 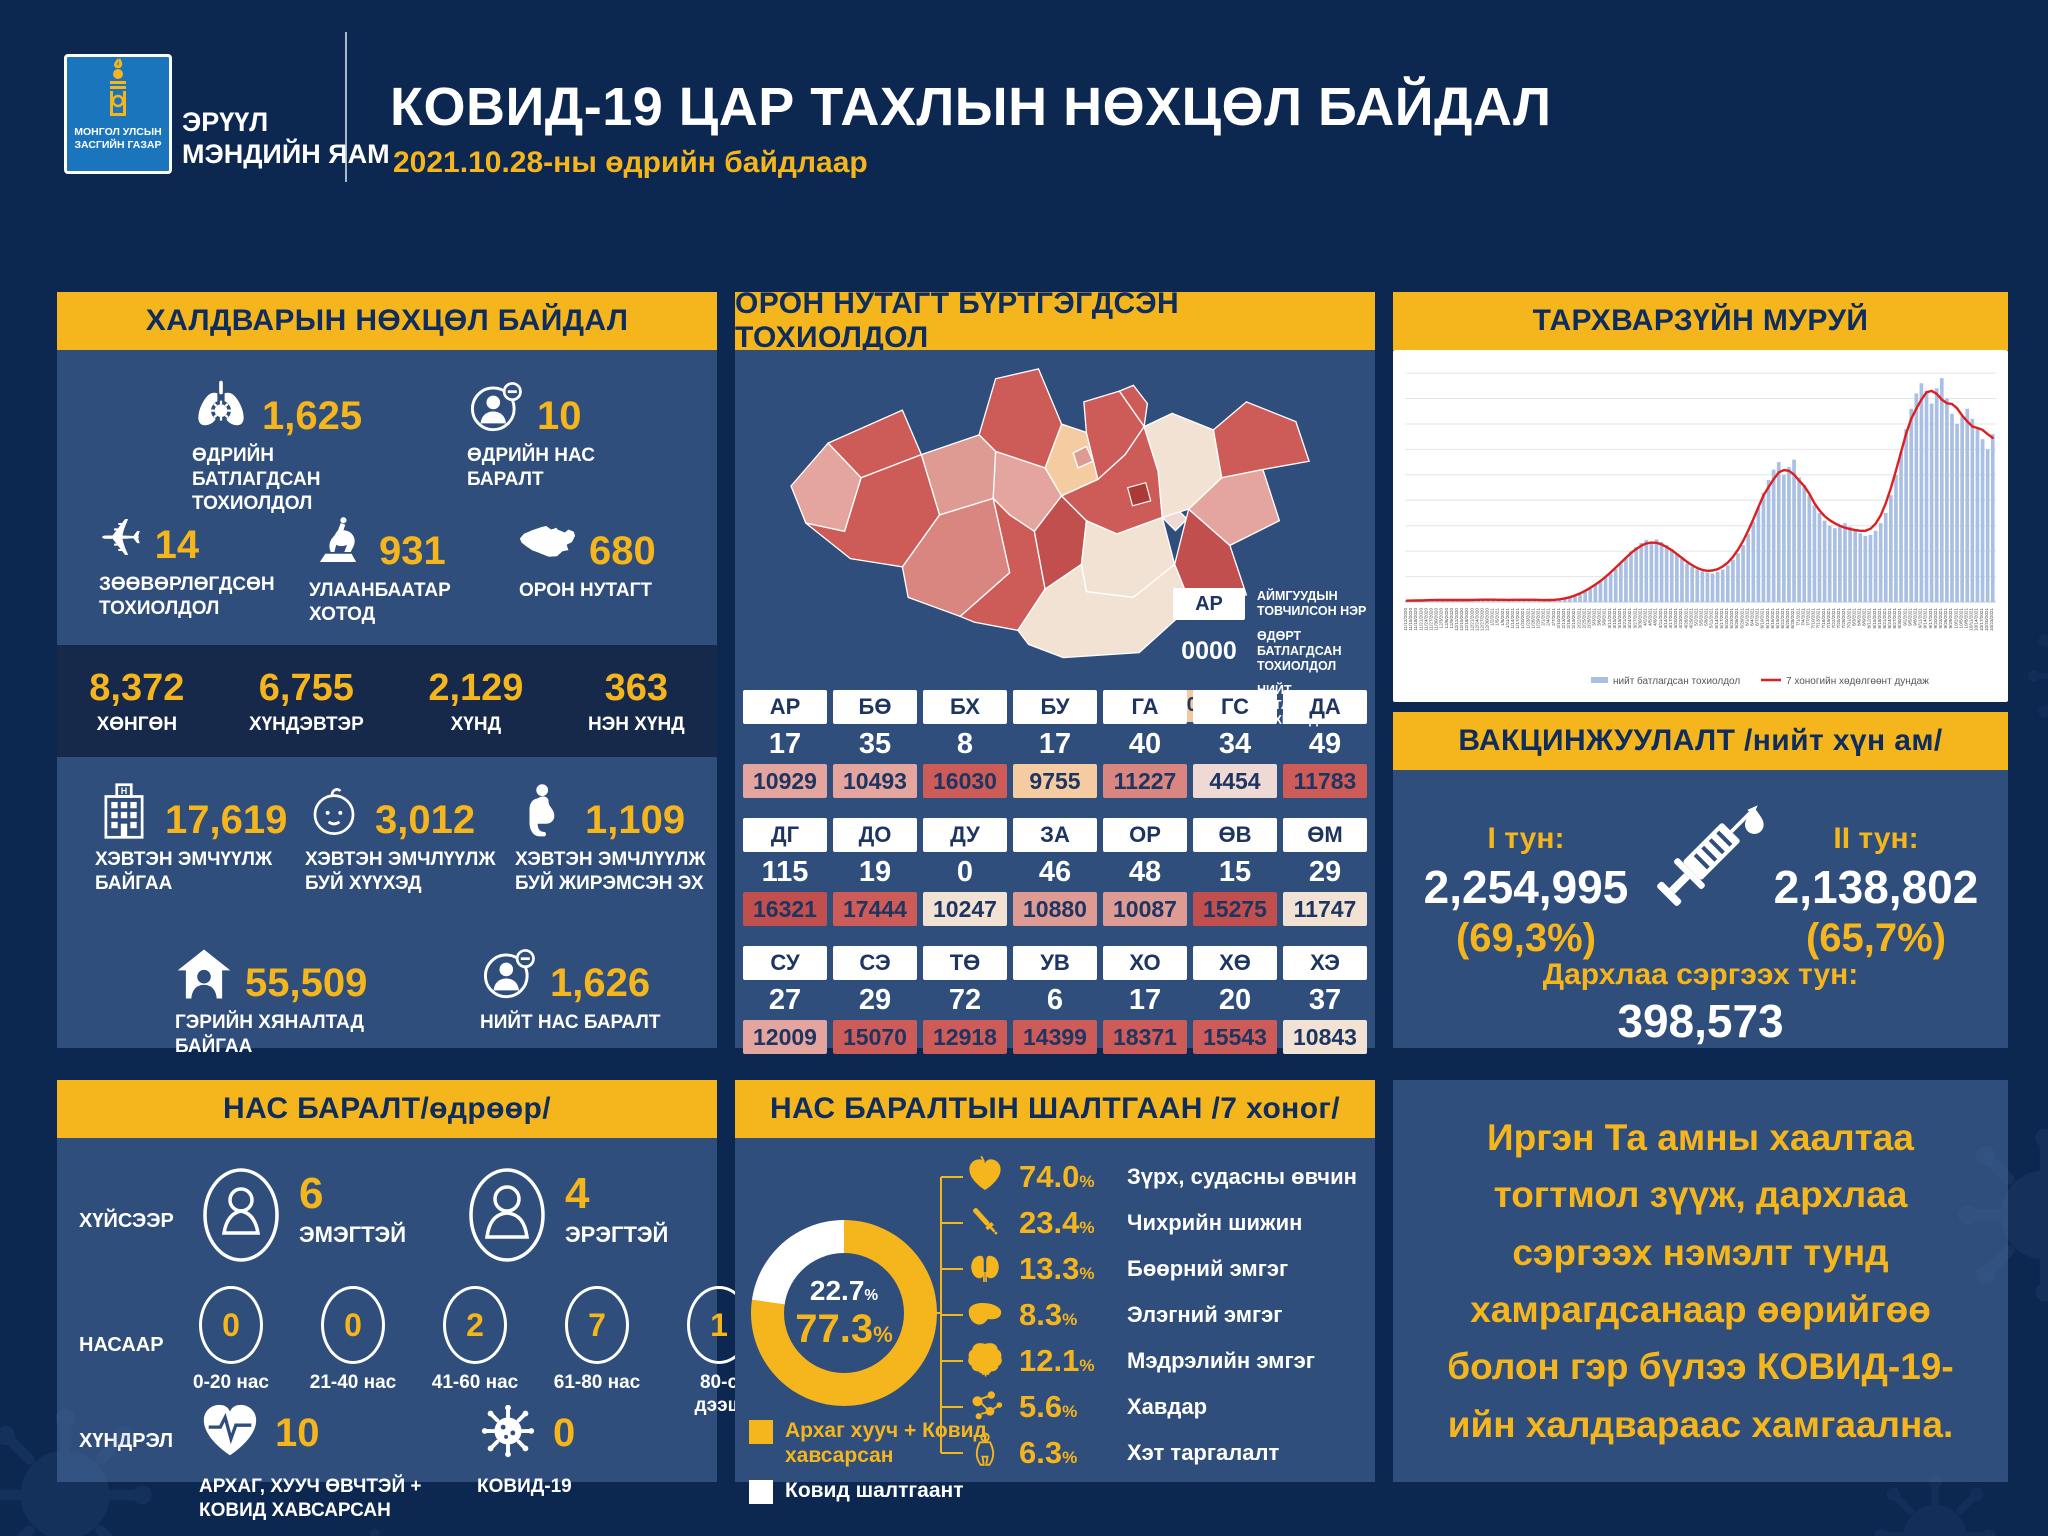 What do you see at coordinates (1242, 1176) in the screenshot?
I see `cause-label: Зүрх, судасны өвчин` at bounding box center [1242, 1176].